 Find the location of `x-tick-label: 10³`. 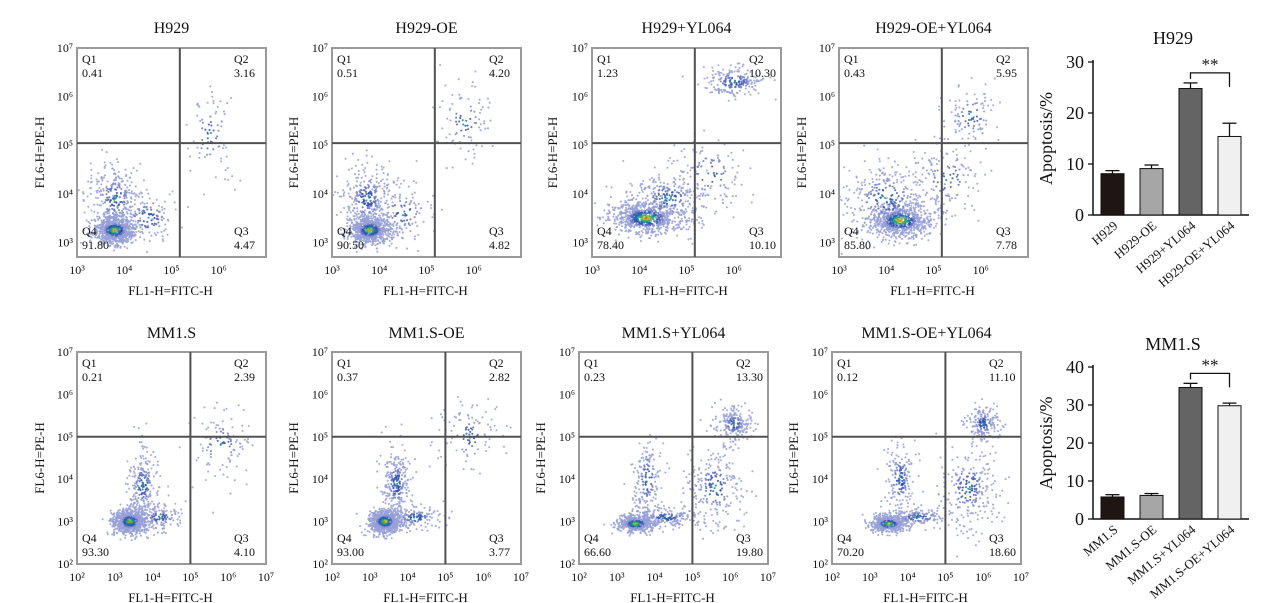

x-tick-label: 10³ is located at coordinates (77, 270).